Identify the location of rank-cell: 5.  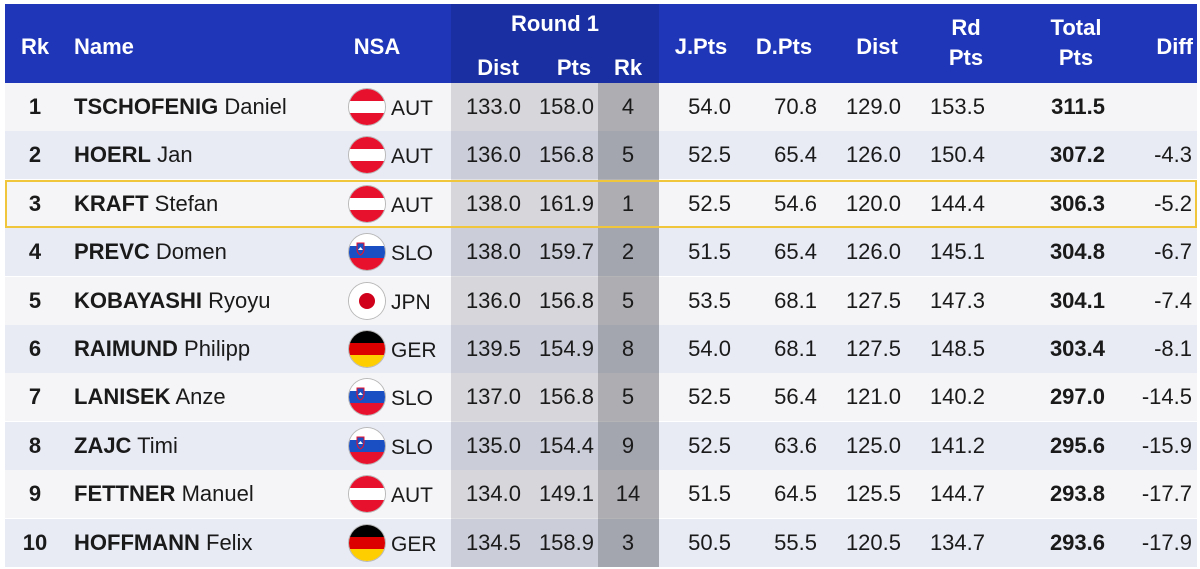
(35, 300).